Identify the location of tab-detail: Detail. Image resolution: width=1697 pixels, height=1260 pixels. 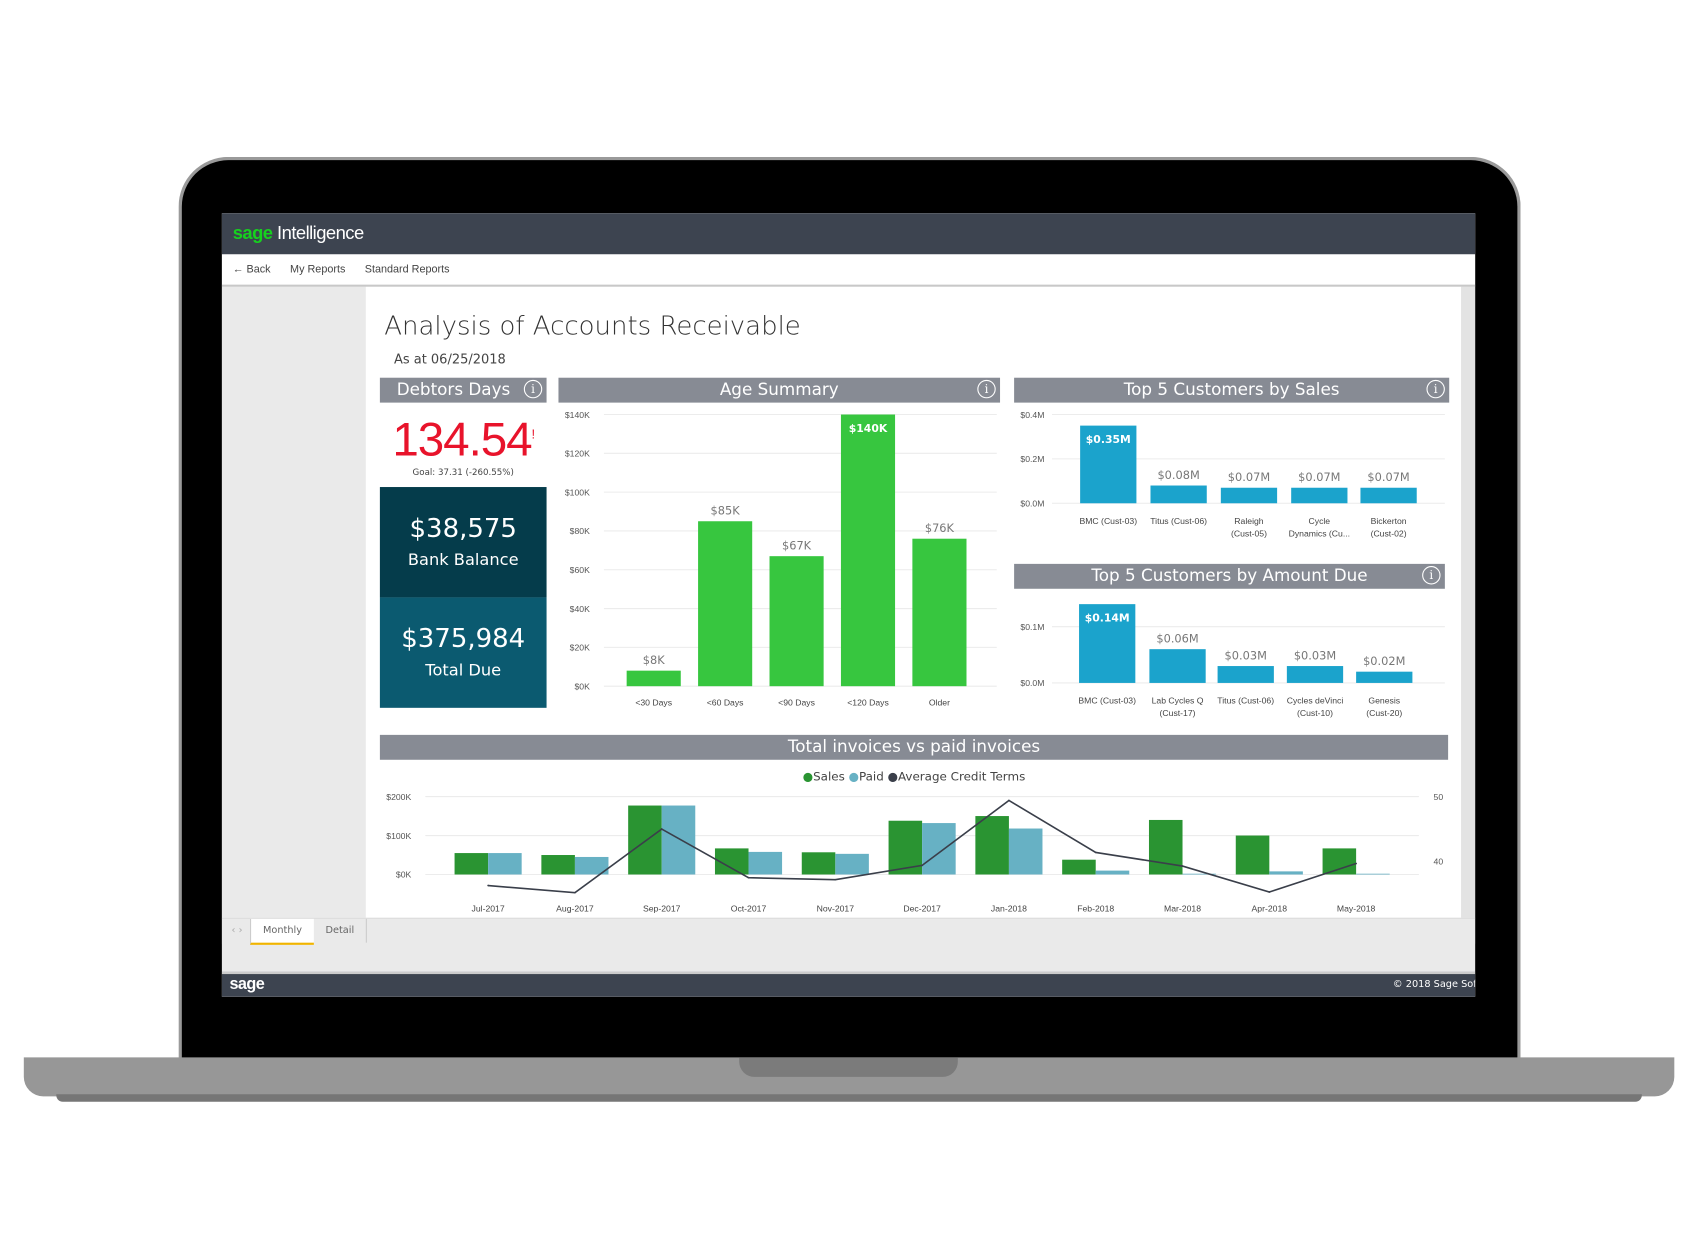
(340, 930).